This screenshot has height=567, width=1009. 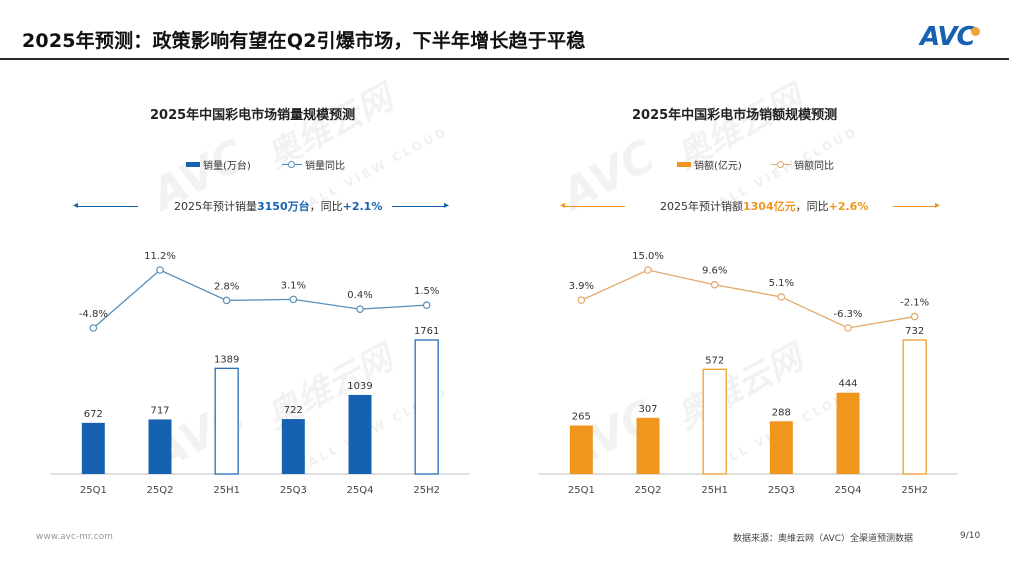 What do you see at coordinates (581, 490) in the screenshot?
I see `value-category-label: 25Q1` at bounding box center [581, 490].